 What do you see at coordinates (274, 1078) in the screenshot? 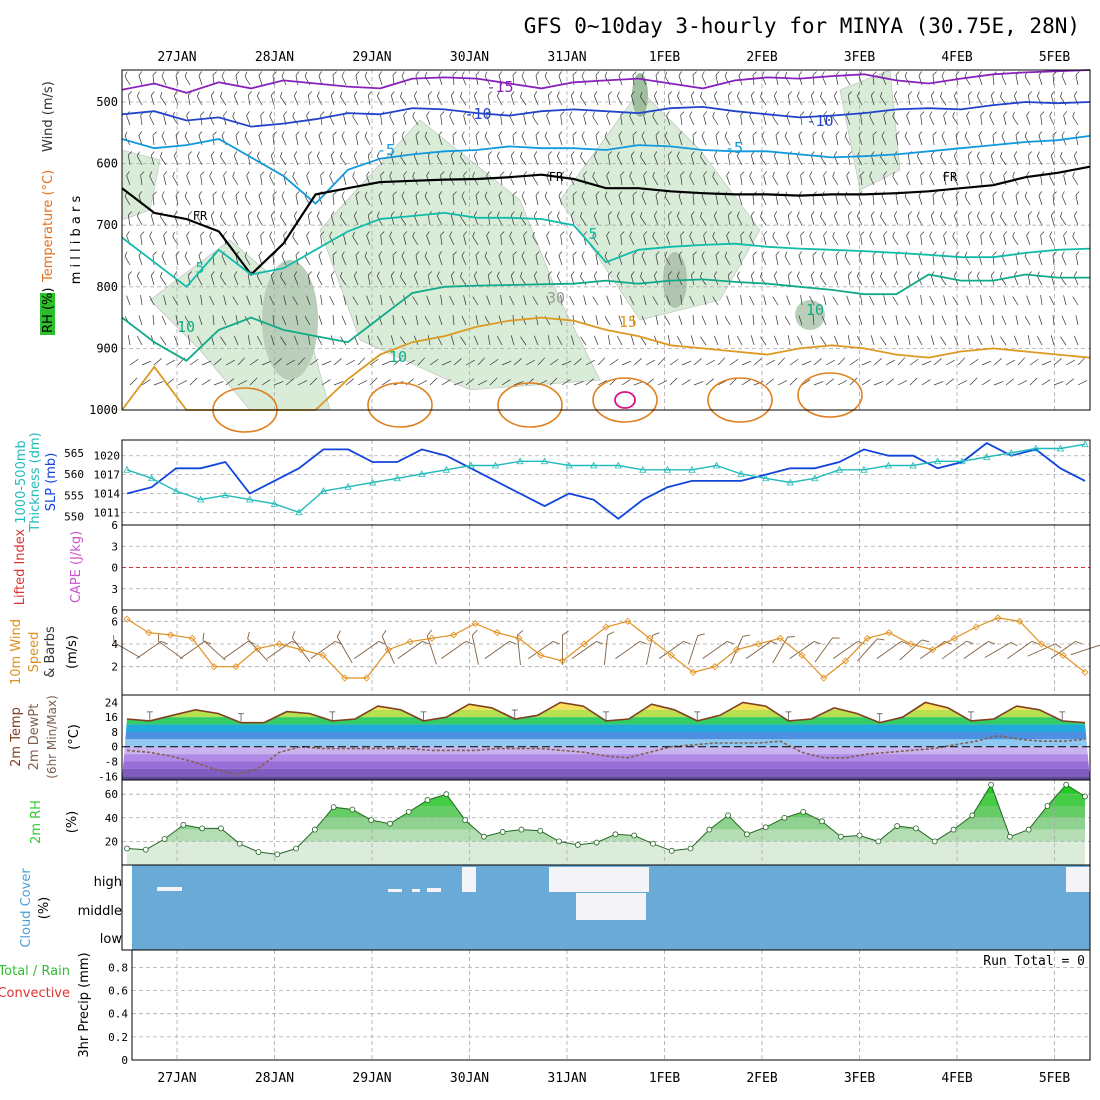
I see `date-label-bottom: 28JAN` at bounding box center [274, 1078].